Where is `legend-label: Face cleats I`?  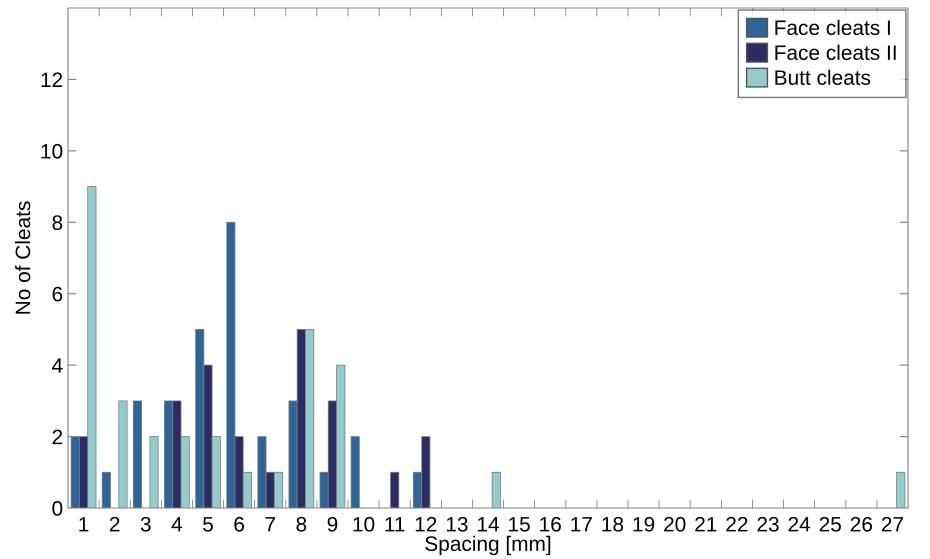
legend-label: Face cleats I is located at coordinates (832, 28).